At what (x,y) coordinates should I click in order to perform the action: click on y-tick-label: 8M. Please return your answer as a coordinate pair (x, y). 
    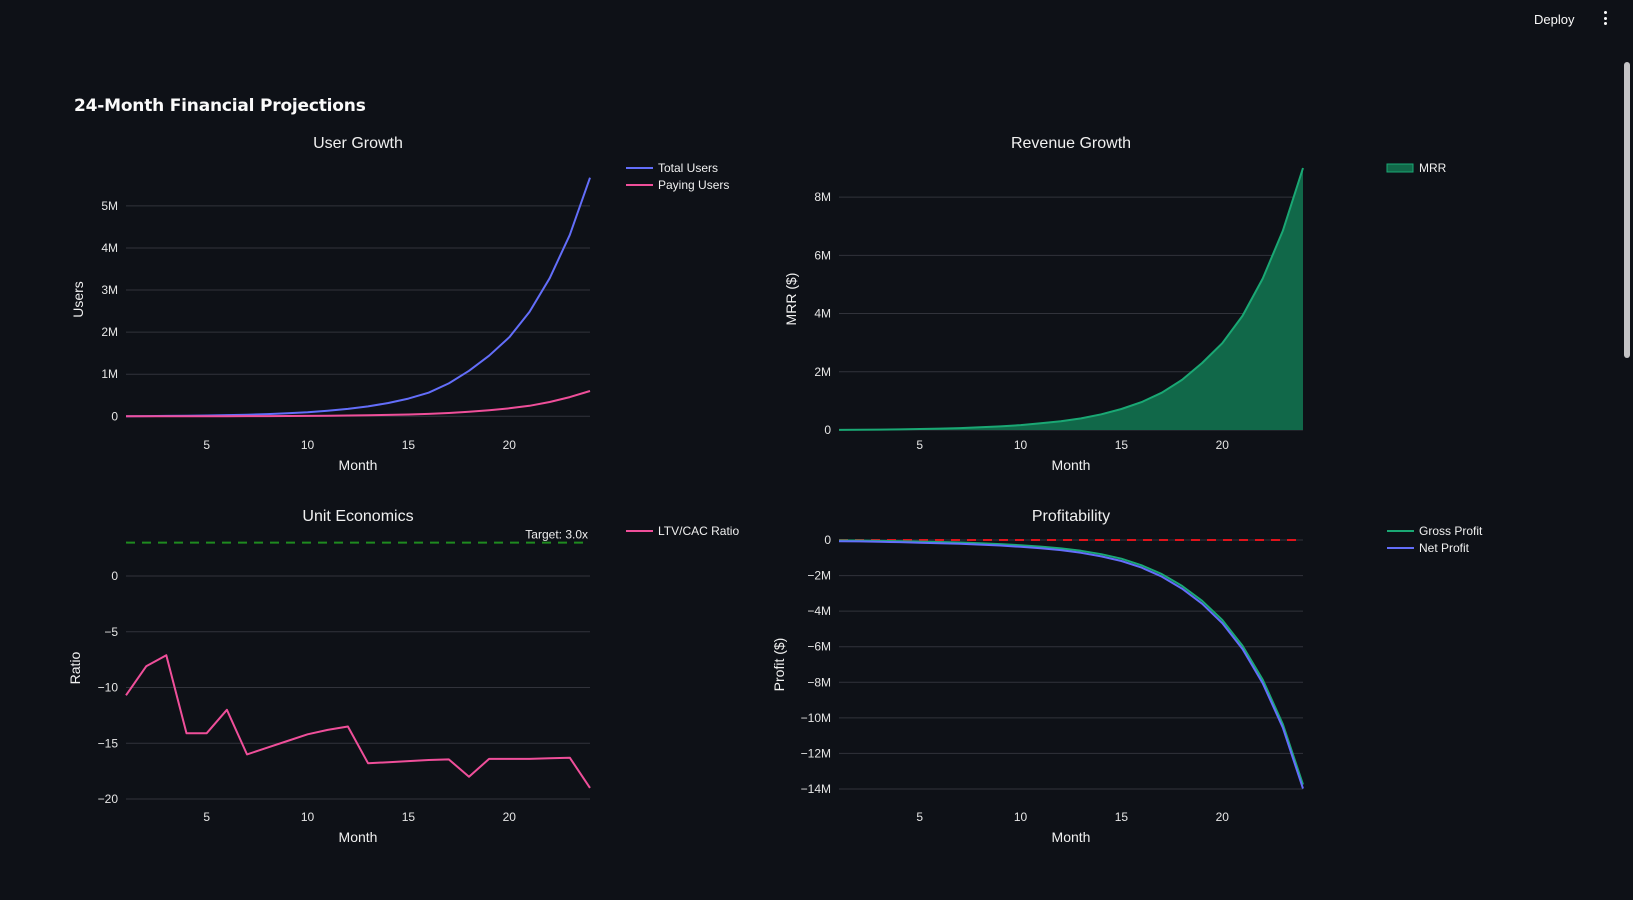
    Looking at the image, I should click on (822, 197).